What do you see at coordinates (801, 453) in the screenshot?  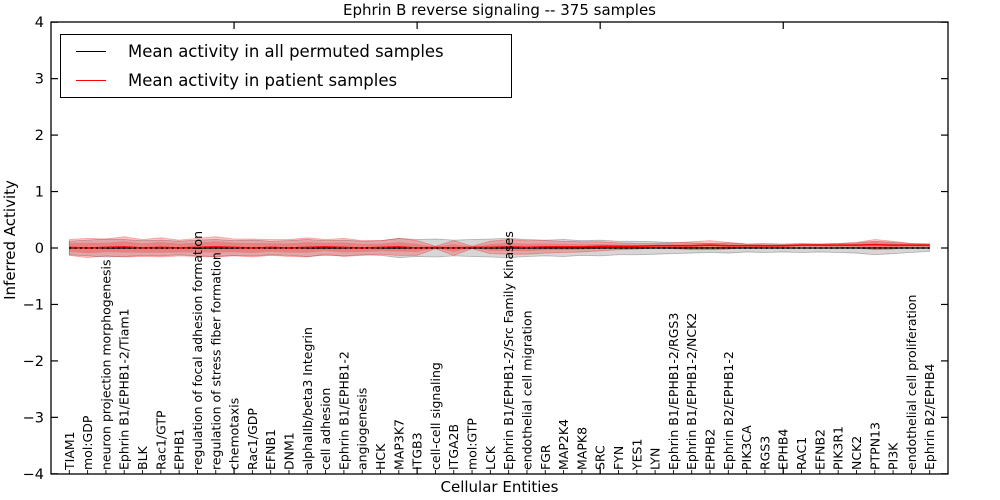 I see `x-category-label: RAC1` at bounding box center [801, 453].